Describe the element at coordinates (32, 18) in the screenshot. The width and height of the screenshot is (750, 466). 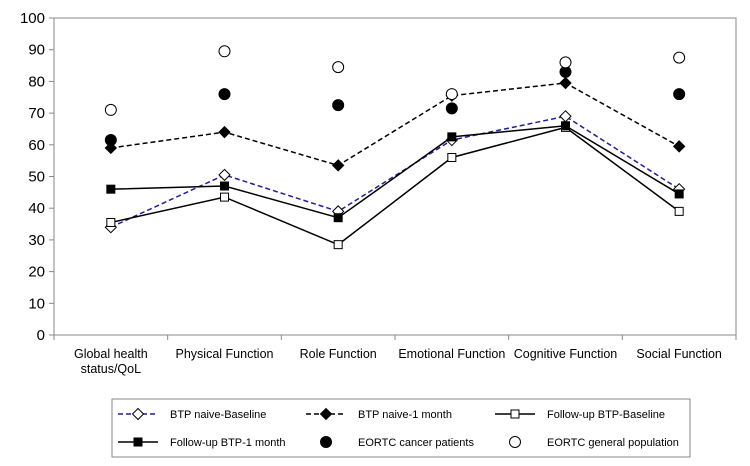
I see `y-tick-label: 100` at that location.